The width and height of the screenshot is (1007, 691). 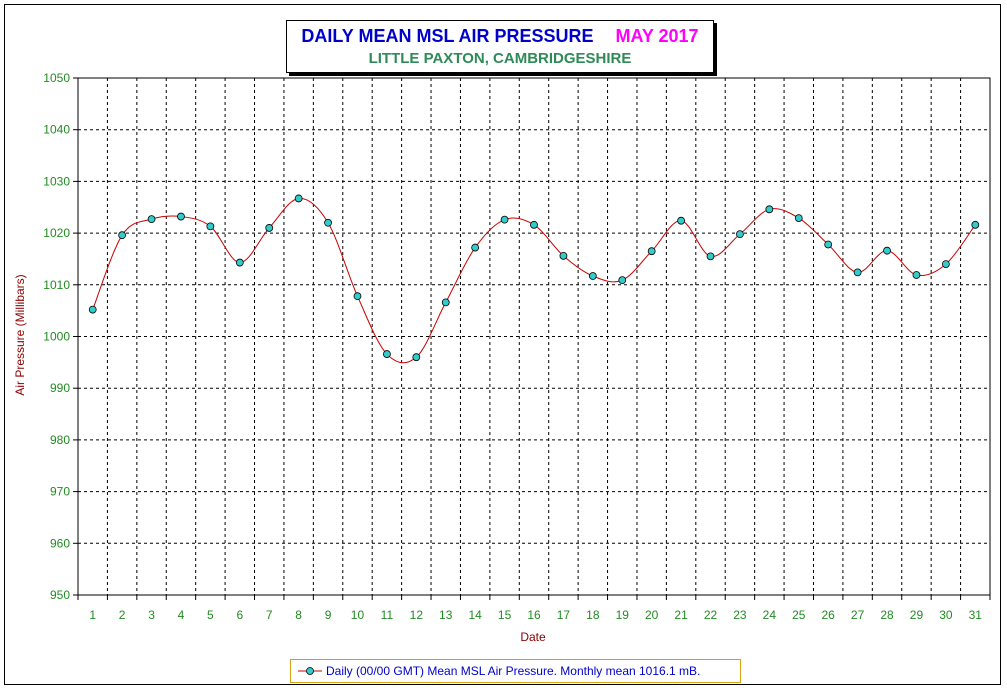 I want to click on y-tick-label: 1030, so click(x=56, y=181).